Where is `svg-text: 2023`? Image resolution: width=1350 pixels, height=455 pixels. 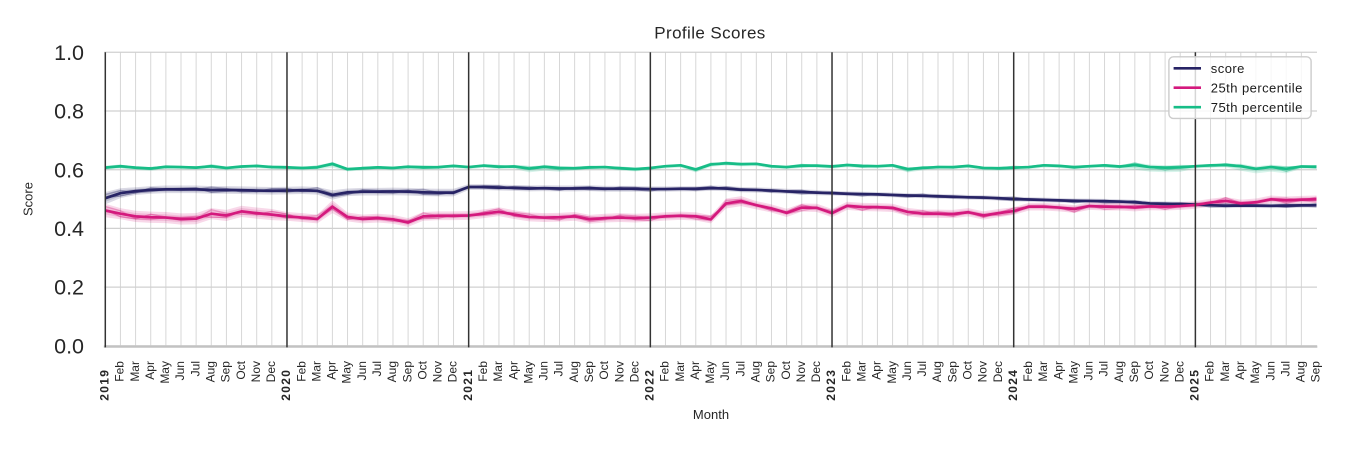
svg-text: 2023 is located at coordinates (831, 385).